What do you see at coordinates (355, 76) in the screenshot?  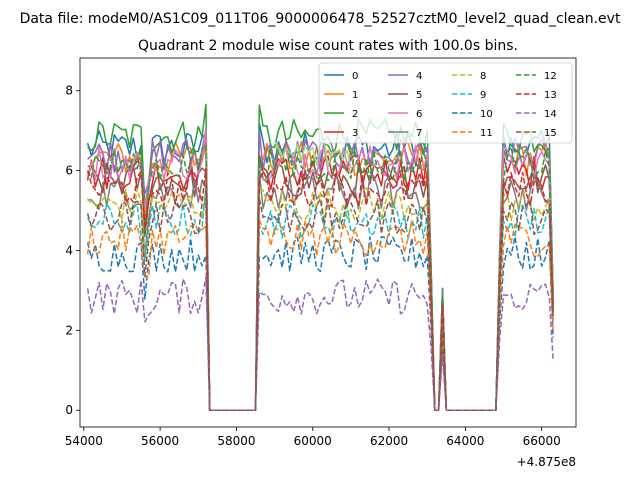 I see `legend-label-0: 0` at bounding box center [355, 76].